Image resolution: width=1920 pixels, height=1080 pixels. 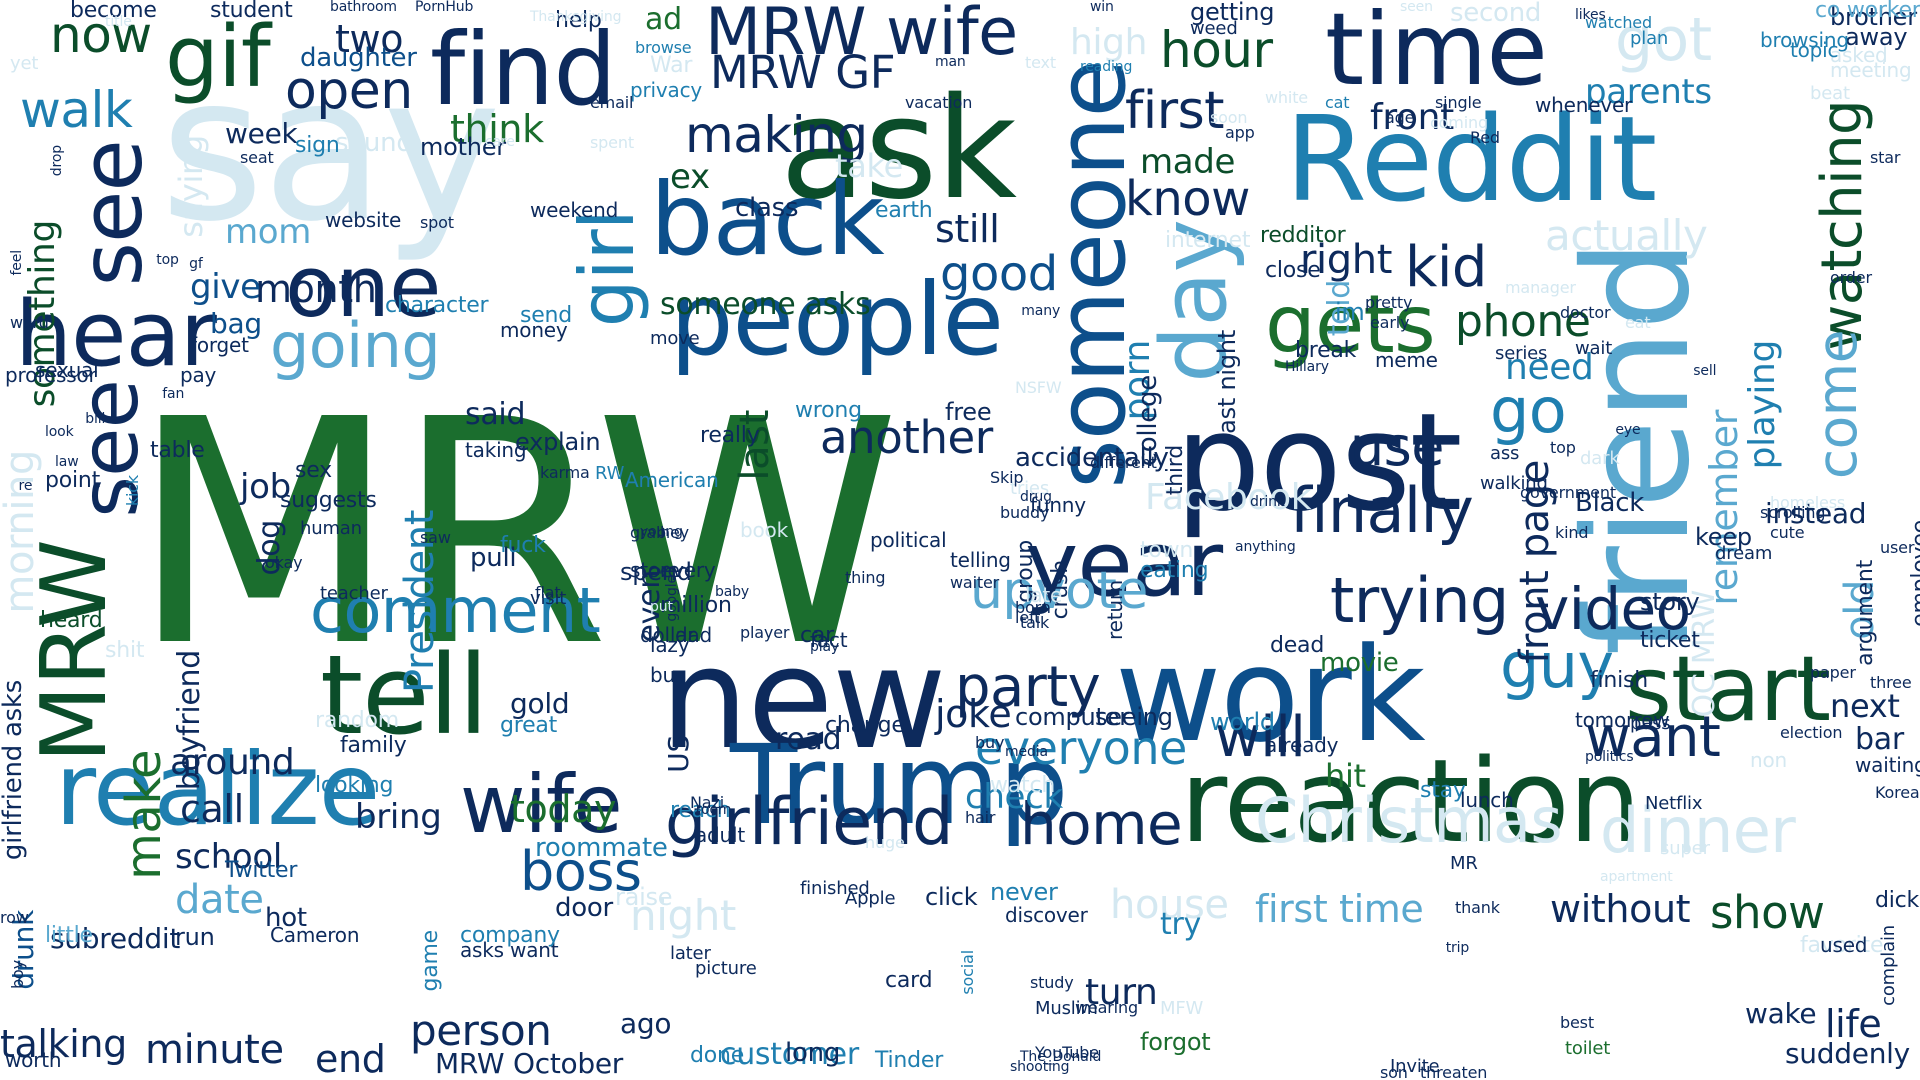 I want to click on cloud-word: use, so click(x=1397, y=447).